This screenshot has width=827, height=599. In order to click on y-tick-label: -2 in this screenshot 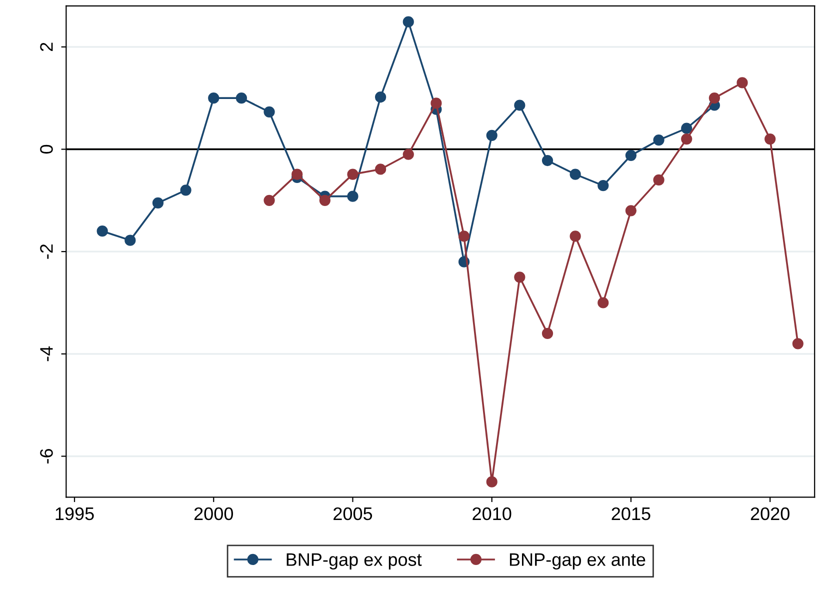, I will do `click(46, 251)`.